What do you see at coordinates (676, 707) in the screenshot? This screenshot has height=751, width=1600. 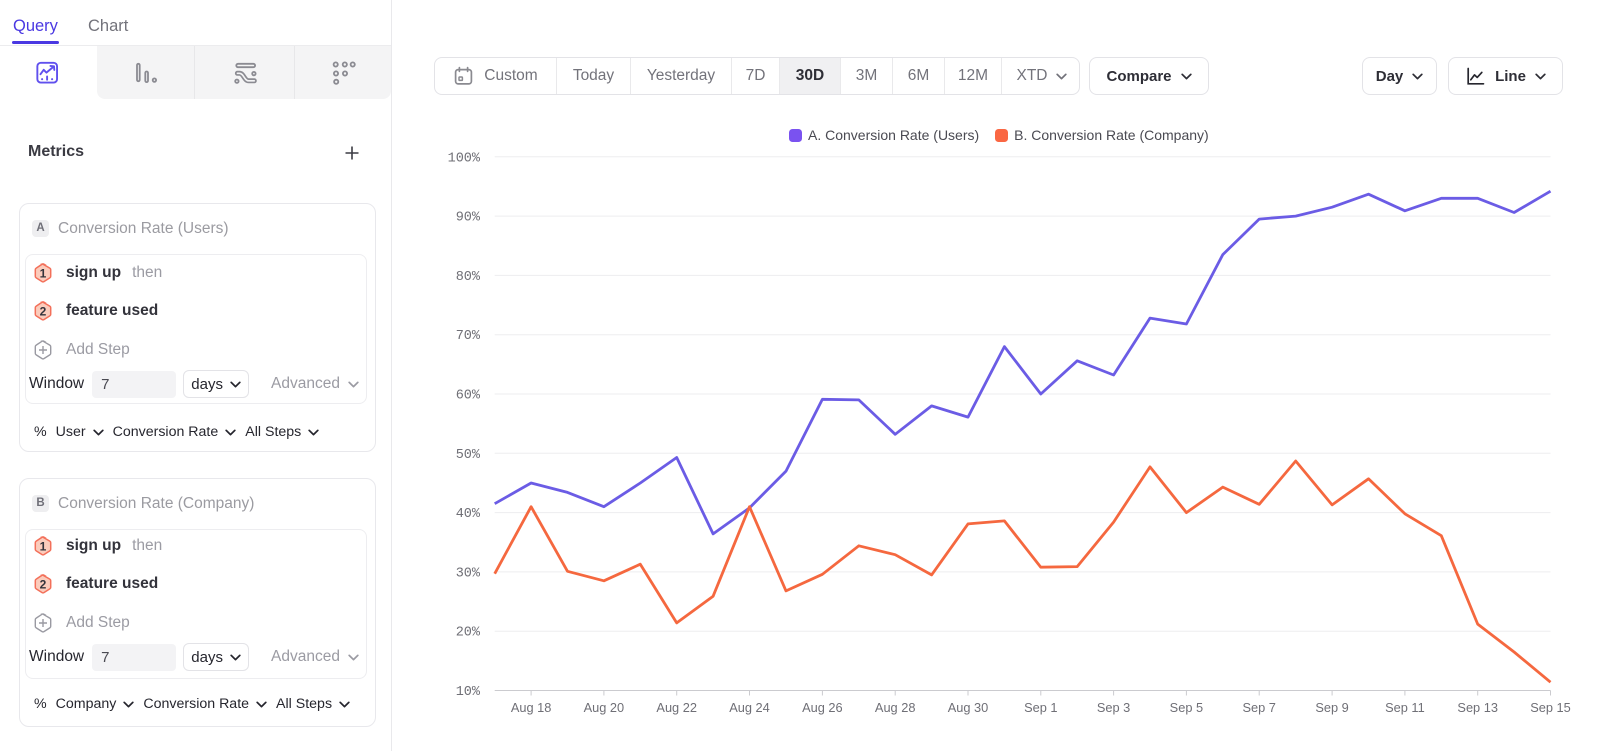 I see `svg-text: Aug 22` at bounding box center [676, 707].